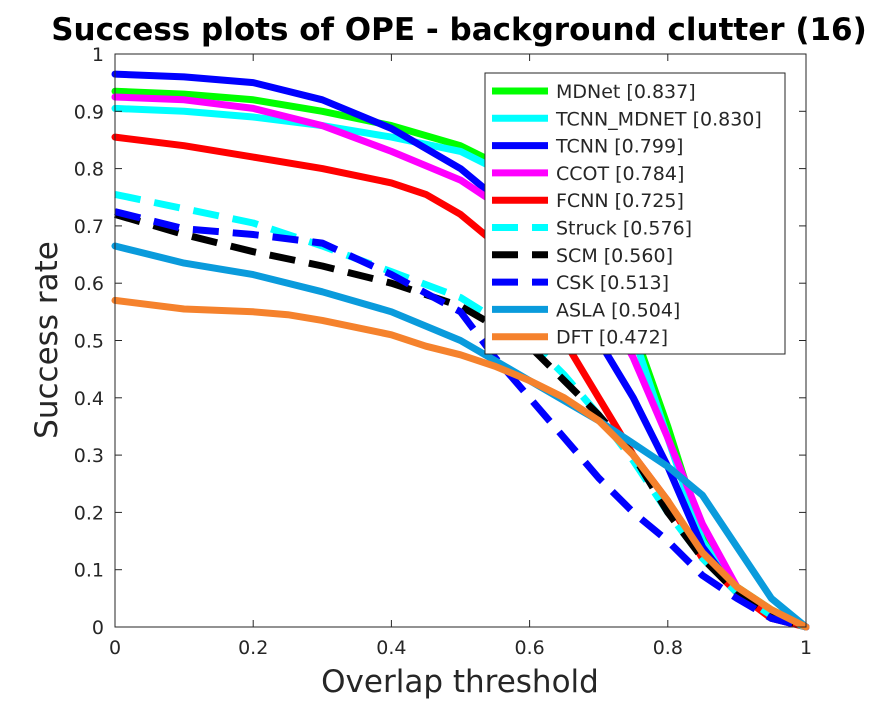 This screenshot has width=891, height=703. I want to click on legend-label-9: DFT [0.472], so click(612, 338).